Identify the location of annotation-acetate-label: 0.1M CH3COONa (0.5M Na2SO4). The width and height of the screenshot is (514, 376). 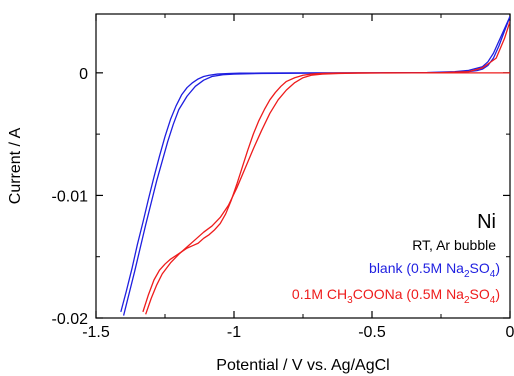
(396, 296).